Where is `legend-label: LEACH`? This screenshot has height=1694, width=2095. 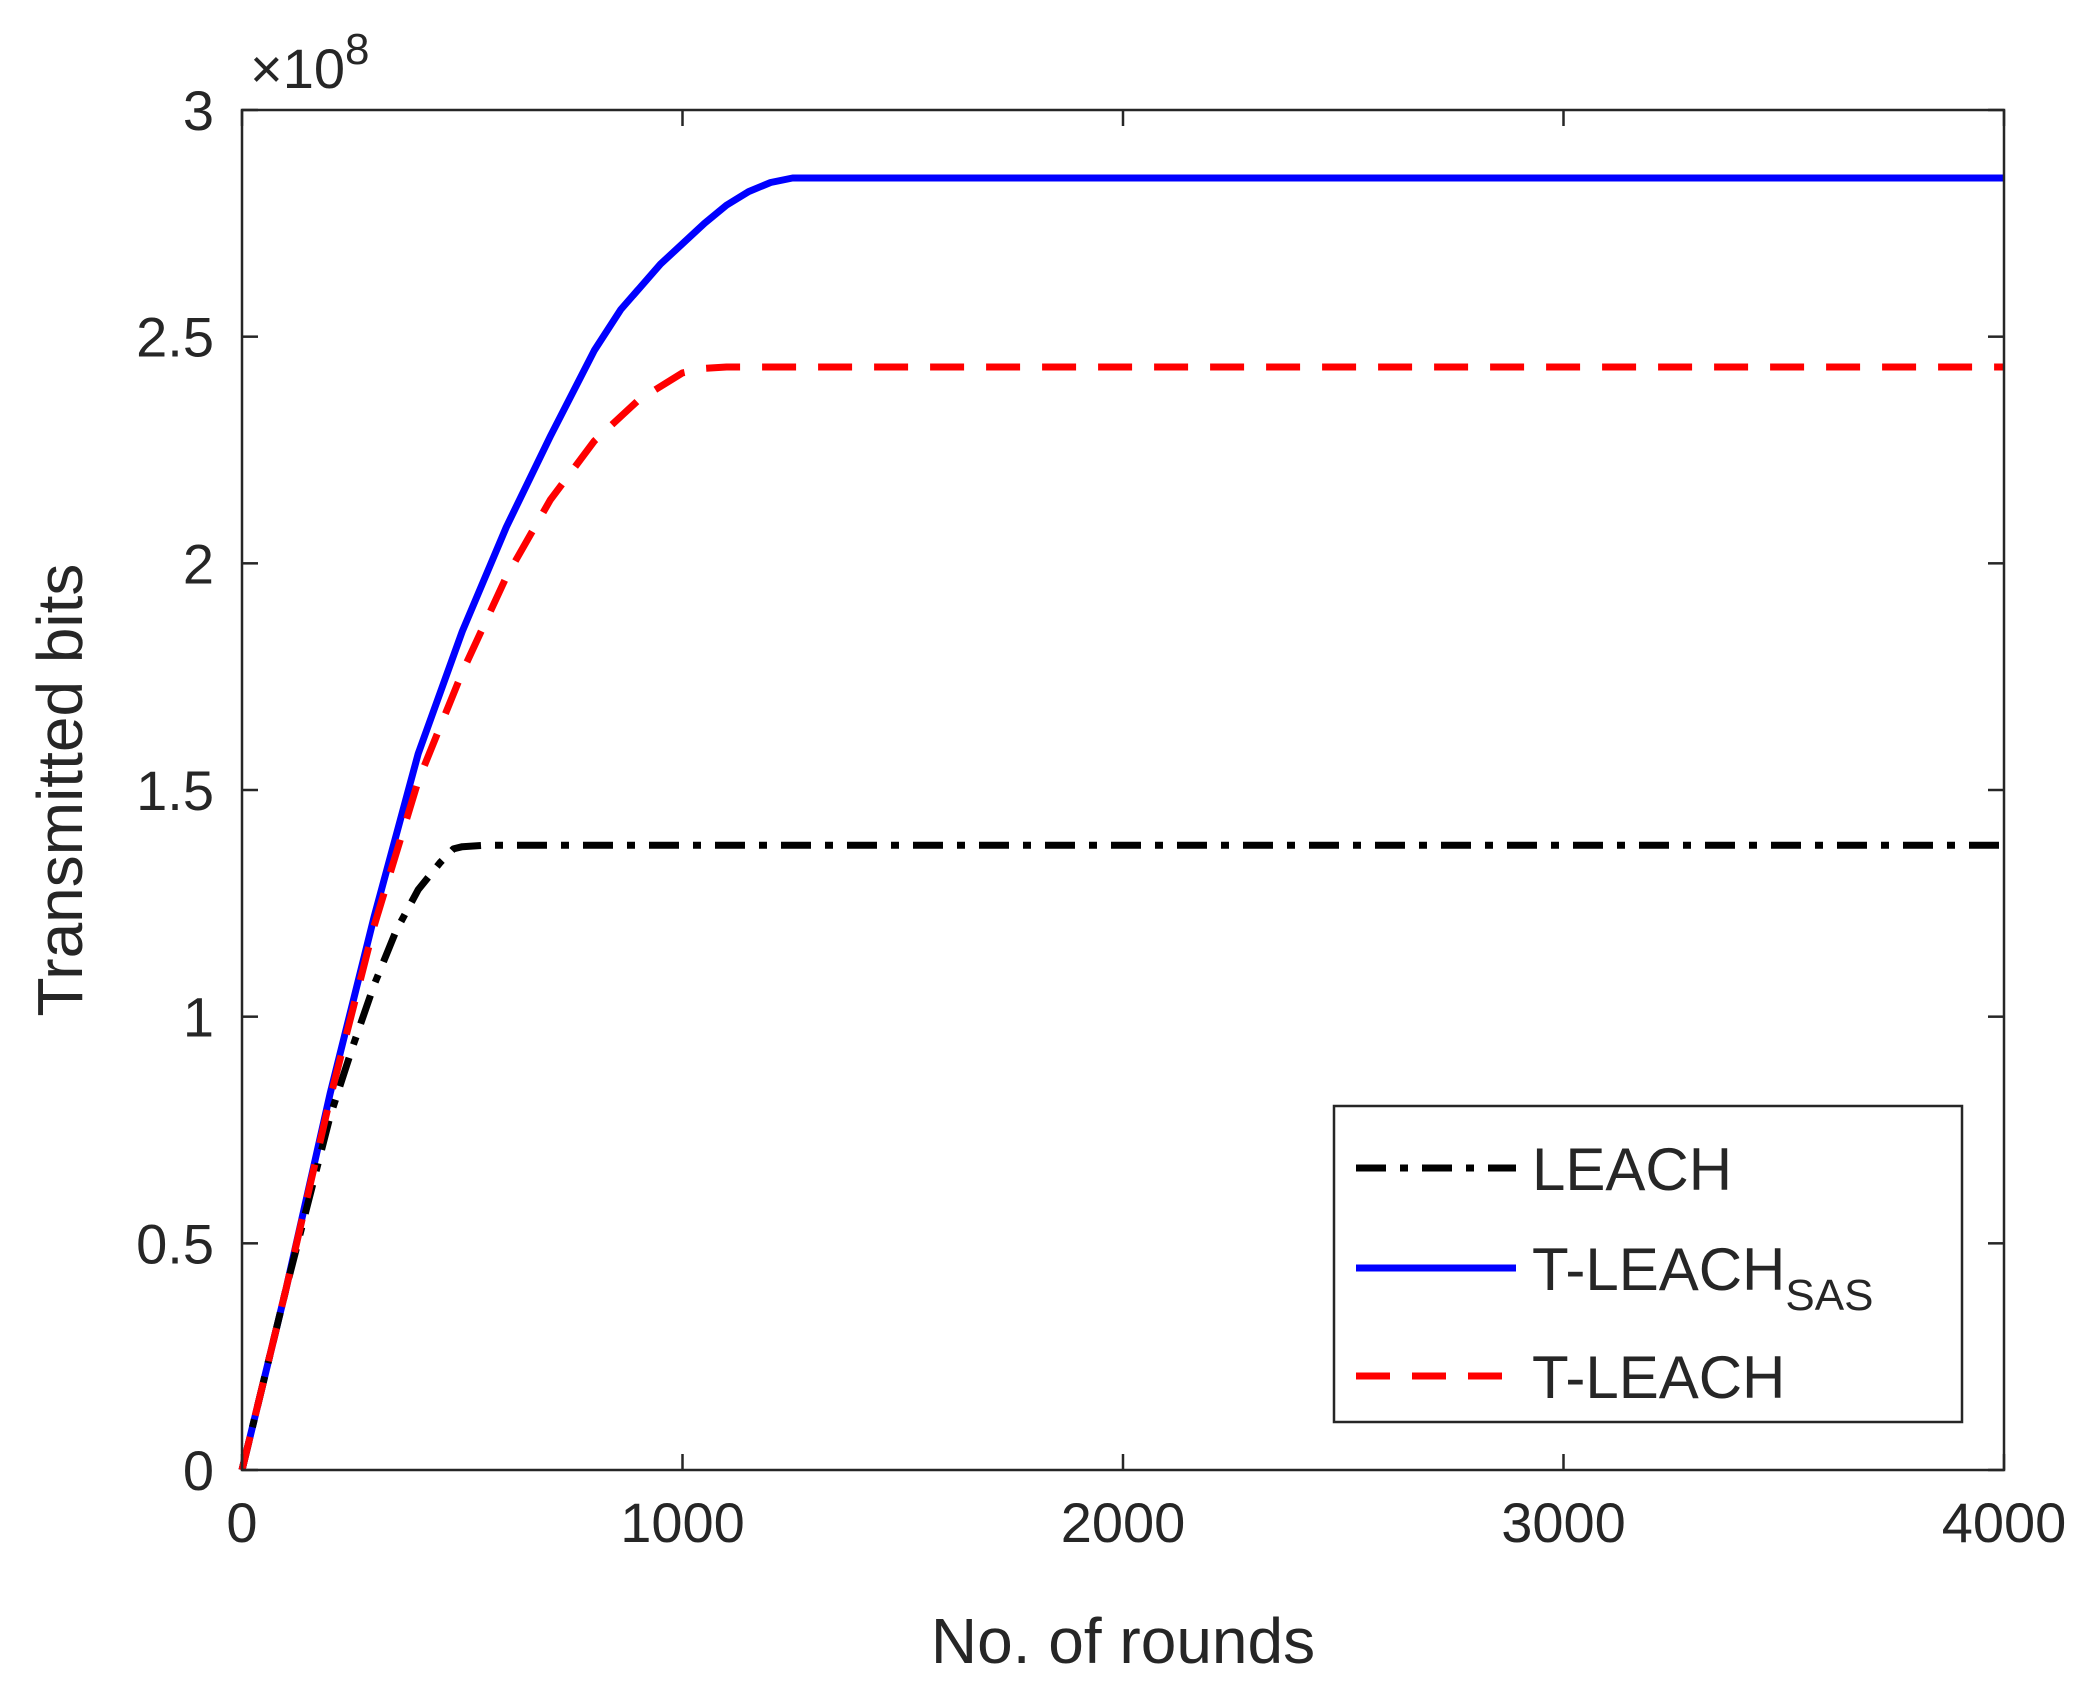
legend-label: LEACH is located at coordinates (1632, 1169).